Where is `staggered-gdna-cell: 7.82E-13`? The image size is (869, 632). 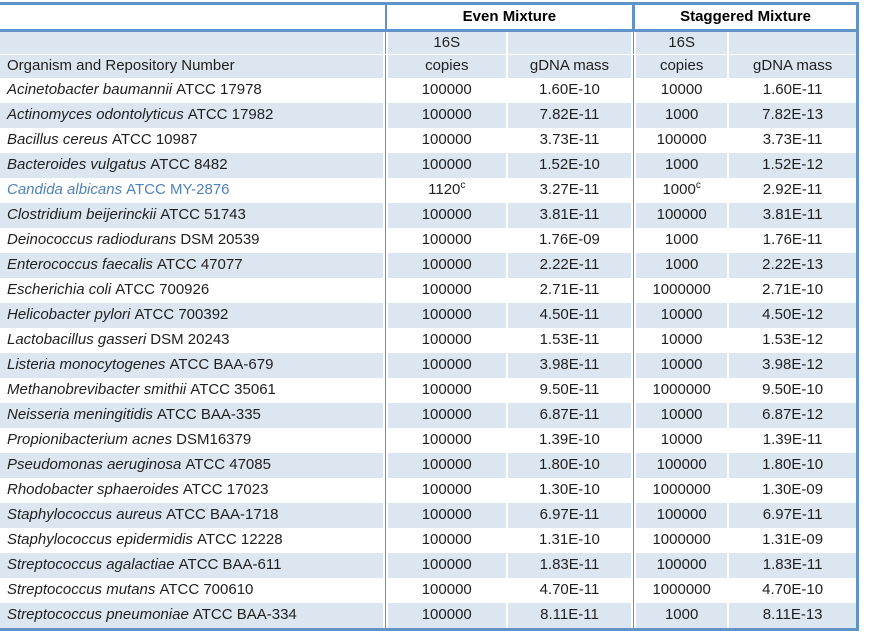
staggered-gdna-cell: 7.82E-13 is located at coordinates (793, 115).